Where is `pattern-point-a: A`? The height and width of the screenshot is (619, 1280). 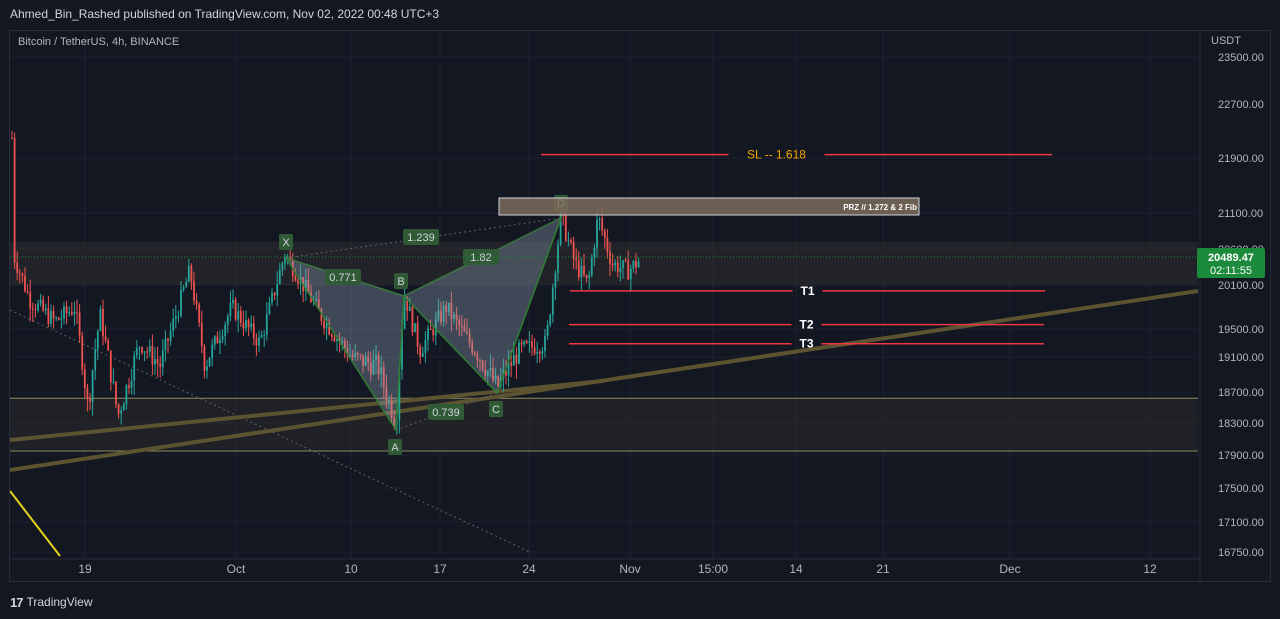
pattern-point-a: A is located at coordinates (395, 448).